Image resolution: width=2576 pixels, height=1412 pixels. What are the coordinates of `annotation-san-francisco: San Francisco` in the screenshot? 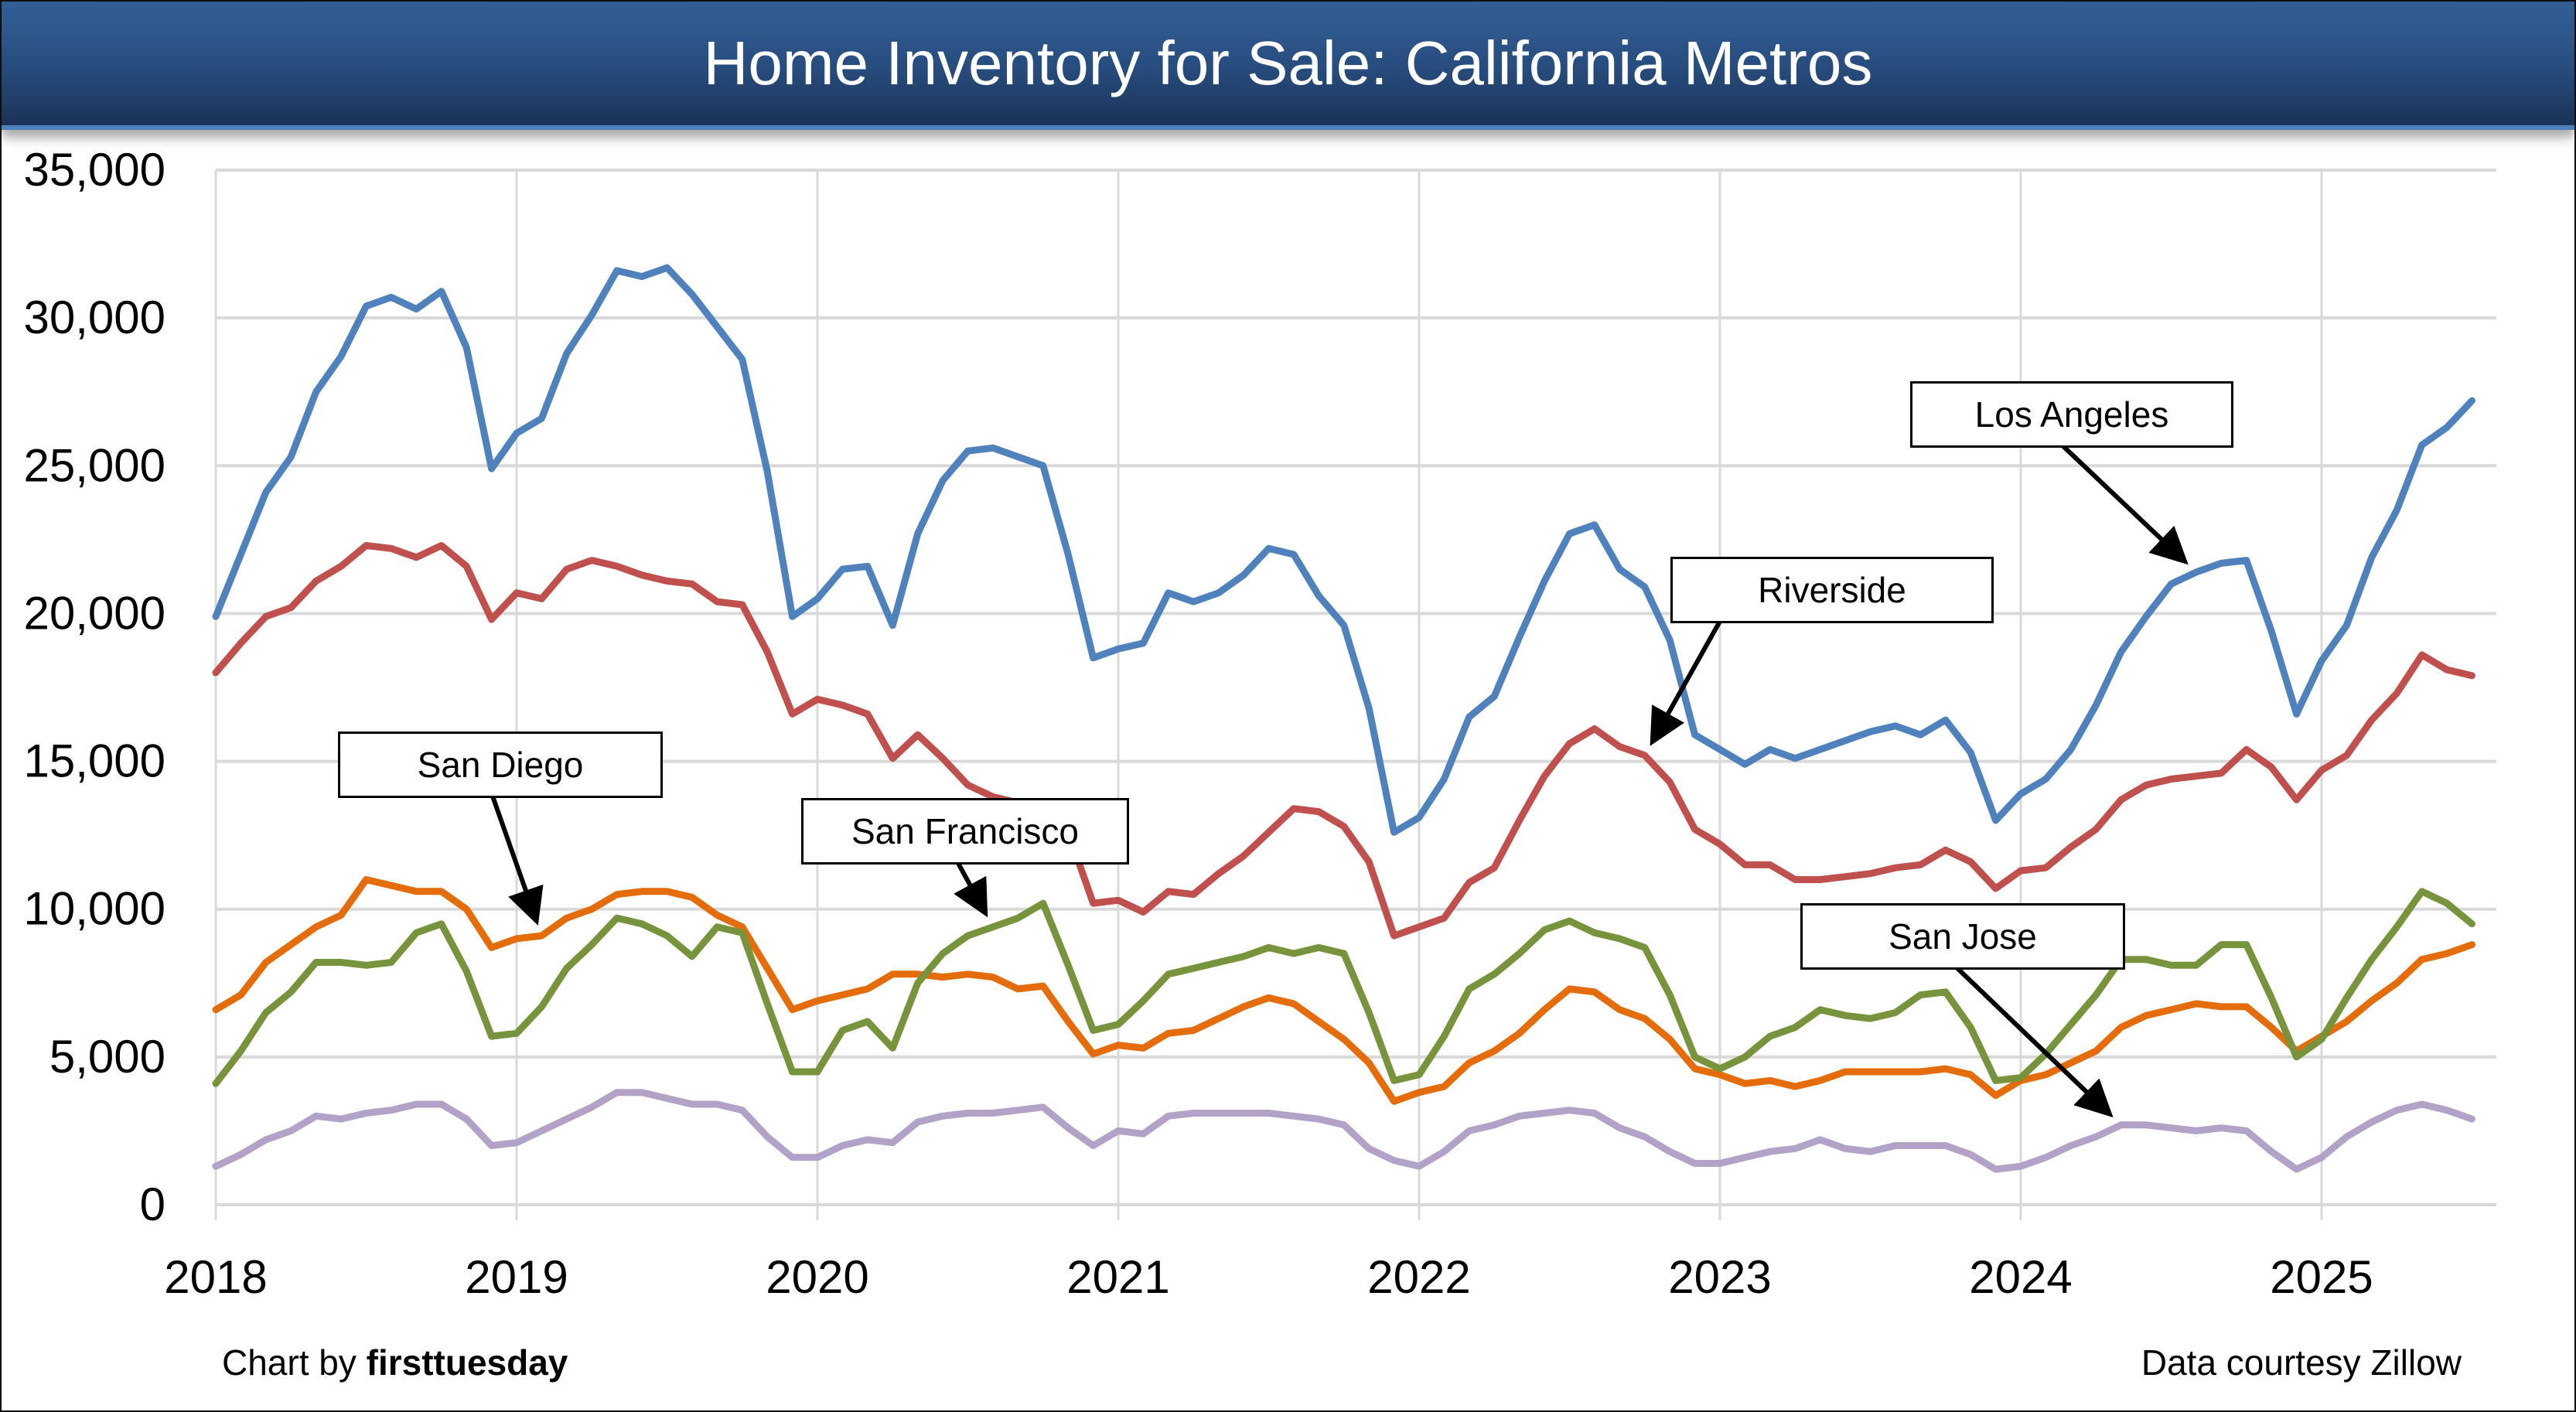 It's located at (965, 831).